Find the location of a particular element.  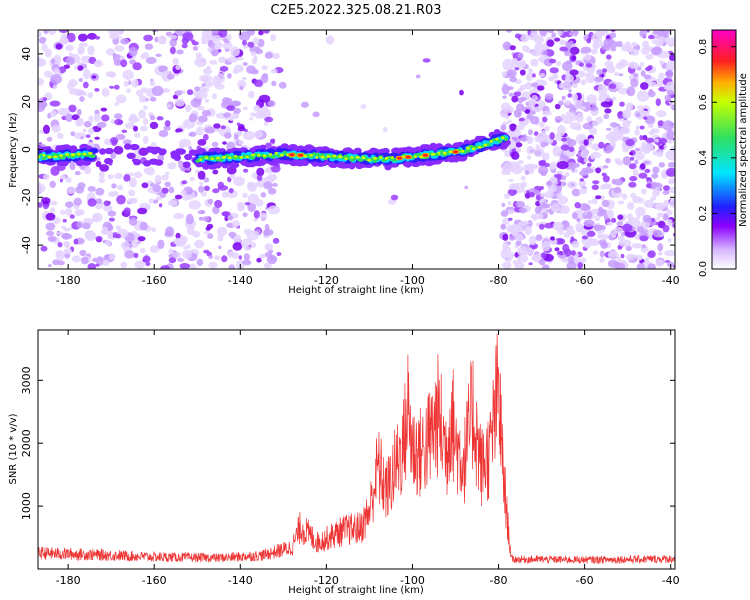

spectrogram-y-label: Frequency (Hz) is located at coordinates (13, 150).